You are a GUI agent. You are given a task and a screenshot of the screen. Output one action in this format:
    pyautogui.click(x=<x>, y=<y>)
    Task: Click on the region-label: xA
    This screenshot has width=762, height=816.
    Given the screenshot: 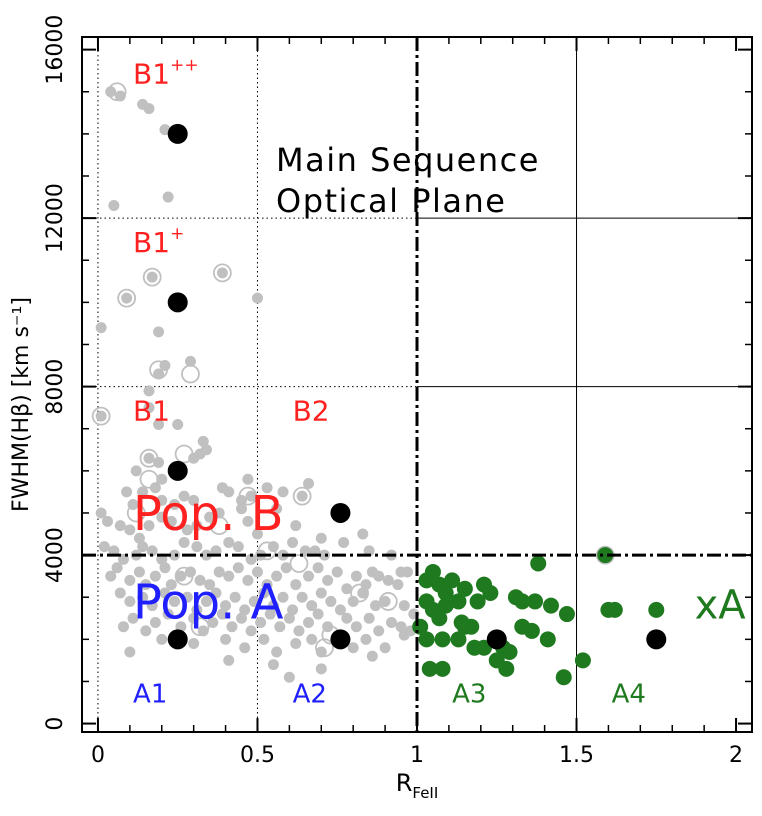 What is the action you would take?
    pyautogui.click(x=721, y=605)
    